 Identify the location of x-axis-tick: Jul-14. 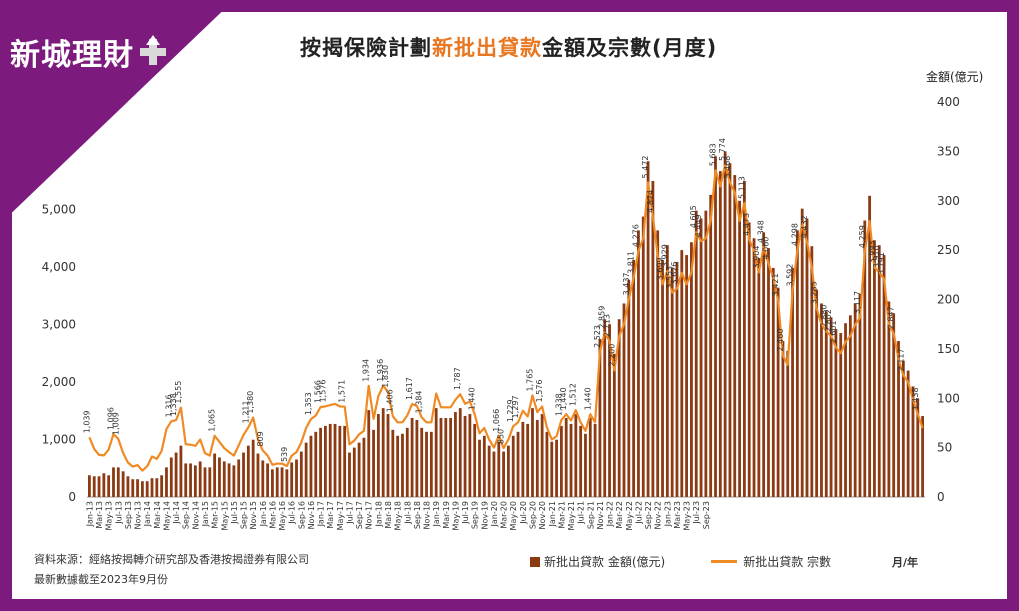
(176, 513).